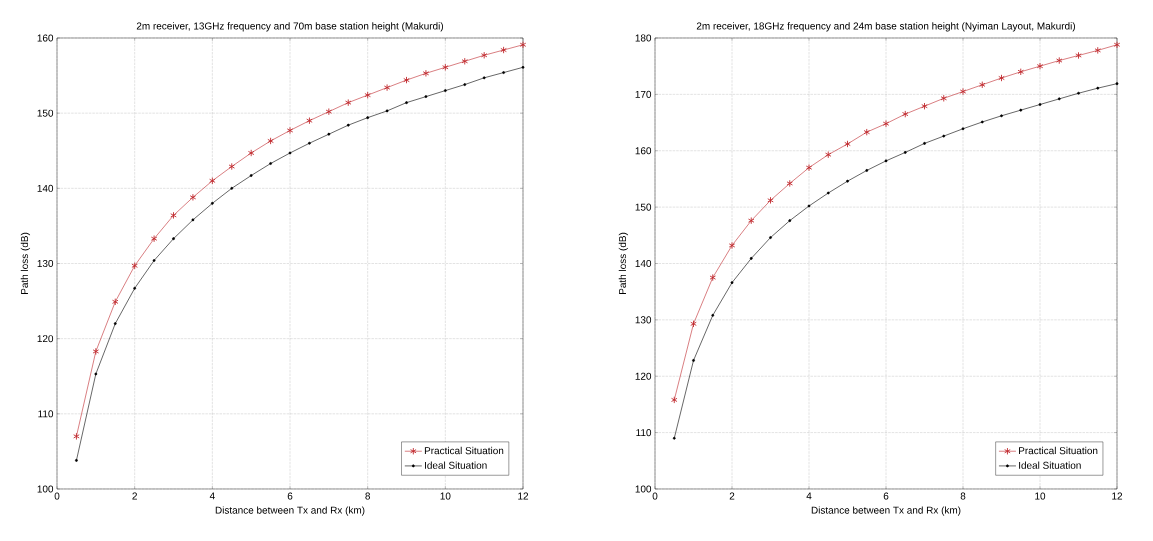 This screenshot has height=541, width=1153. I want to click on chart-title: 2m receiver, 13GHz frequency and 70m base station height (Makurdi), so click(290, 27).